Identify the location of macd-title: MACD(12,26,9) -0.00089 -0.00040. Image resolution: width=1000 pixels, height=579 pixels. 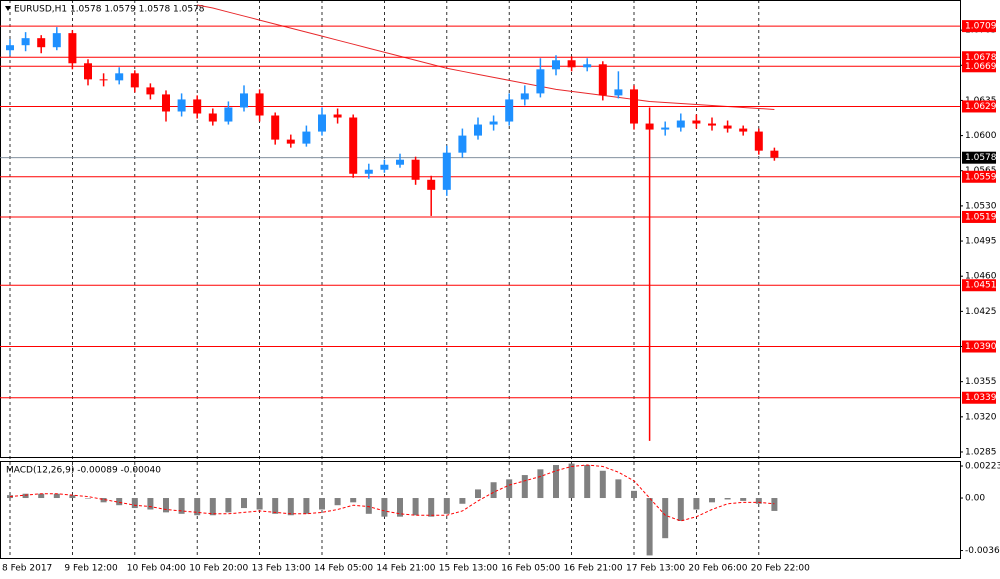
(83, 471).